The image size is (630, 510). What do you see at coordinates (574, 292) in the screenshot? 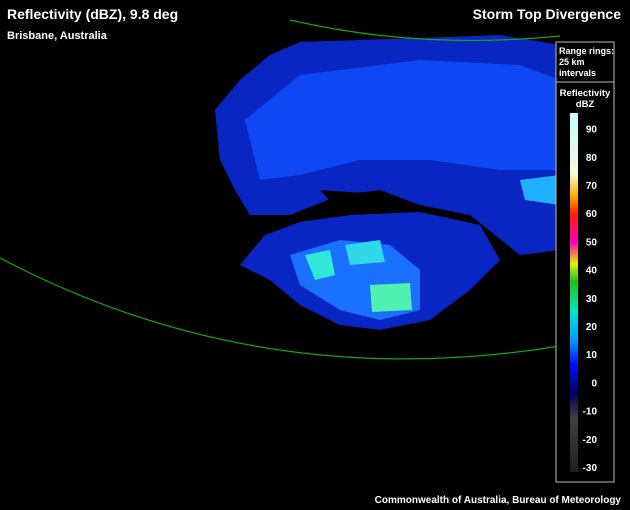
I see `color-bar` at bounding box center [574, 292].